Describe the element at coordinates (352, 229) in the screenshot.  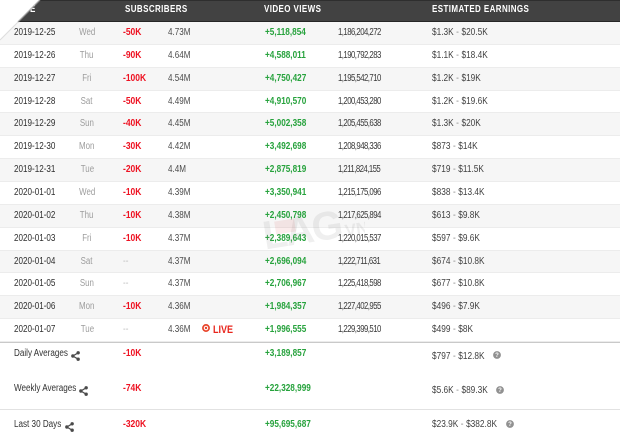
I see `svg-text: .VN` at that location.